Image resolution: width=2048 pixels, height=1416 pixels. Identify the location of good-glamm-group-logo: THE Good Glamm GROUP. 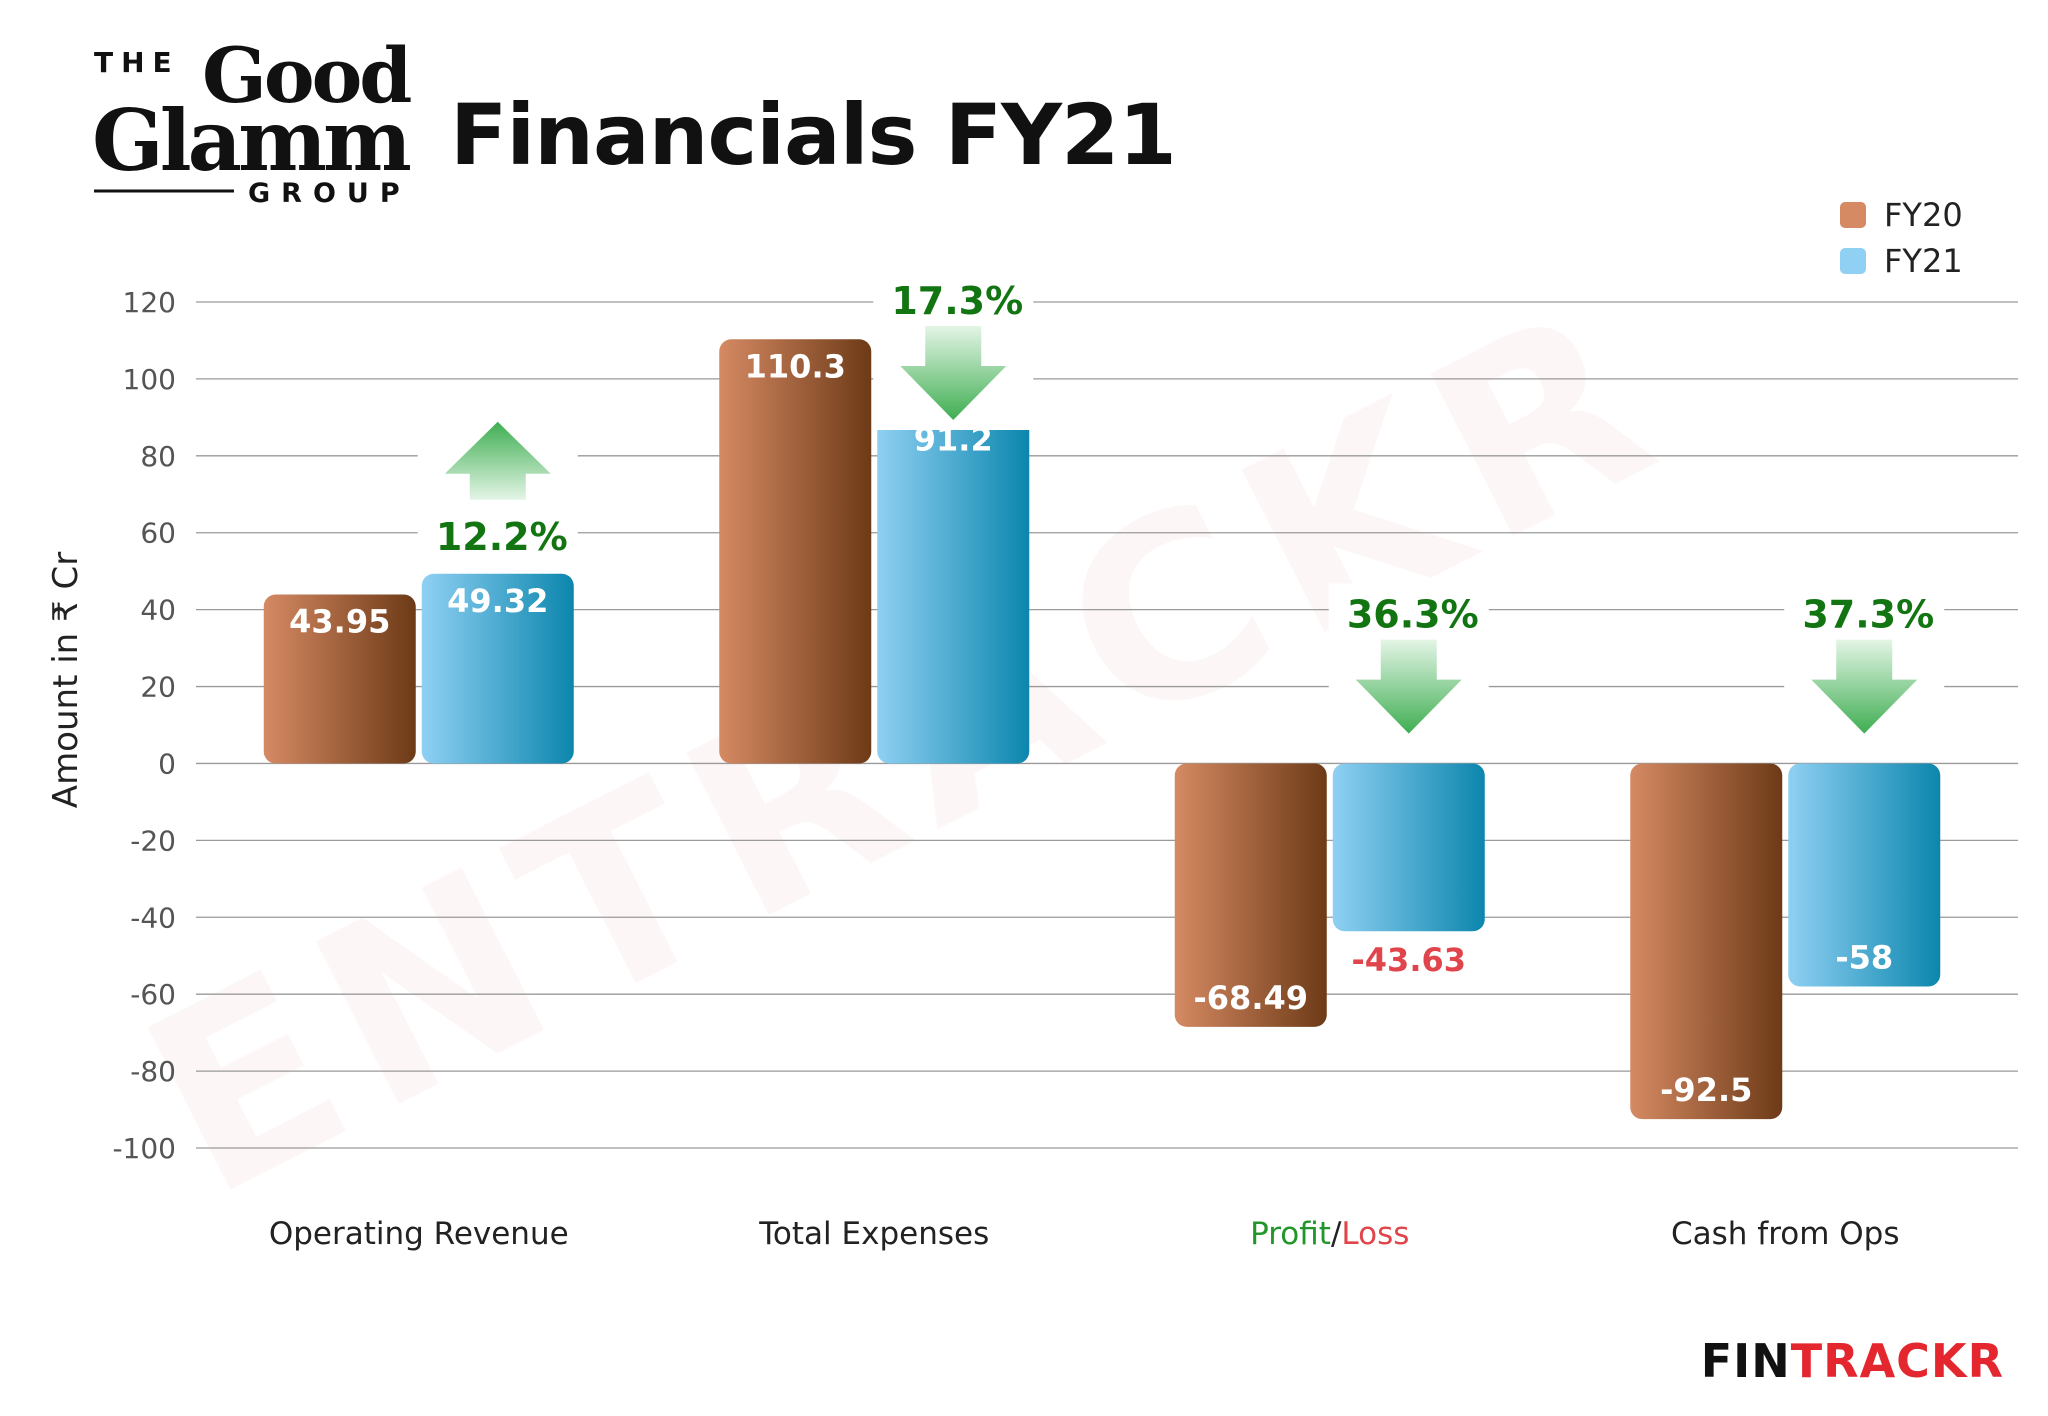
(253, 117).